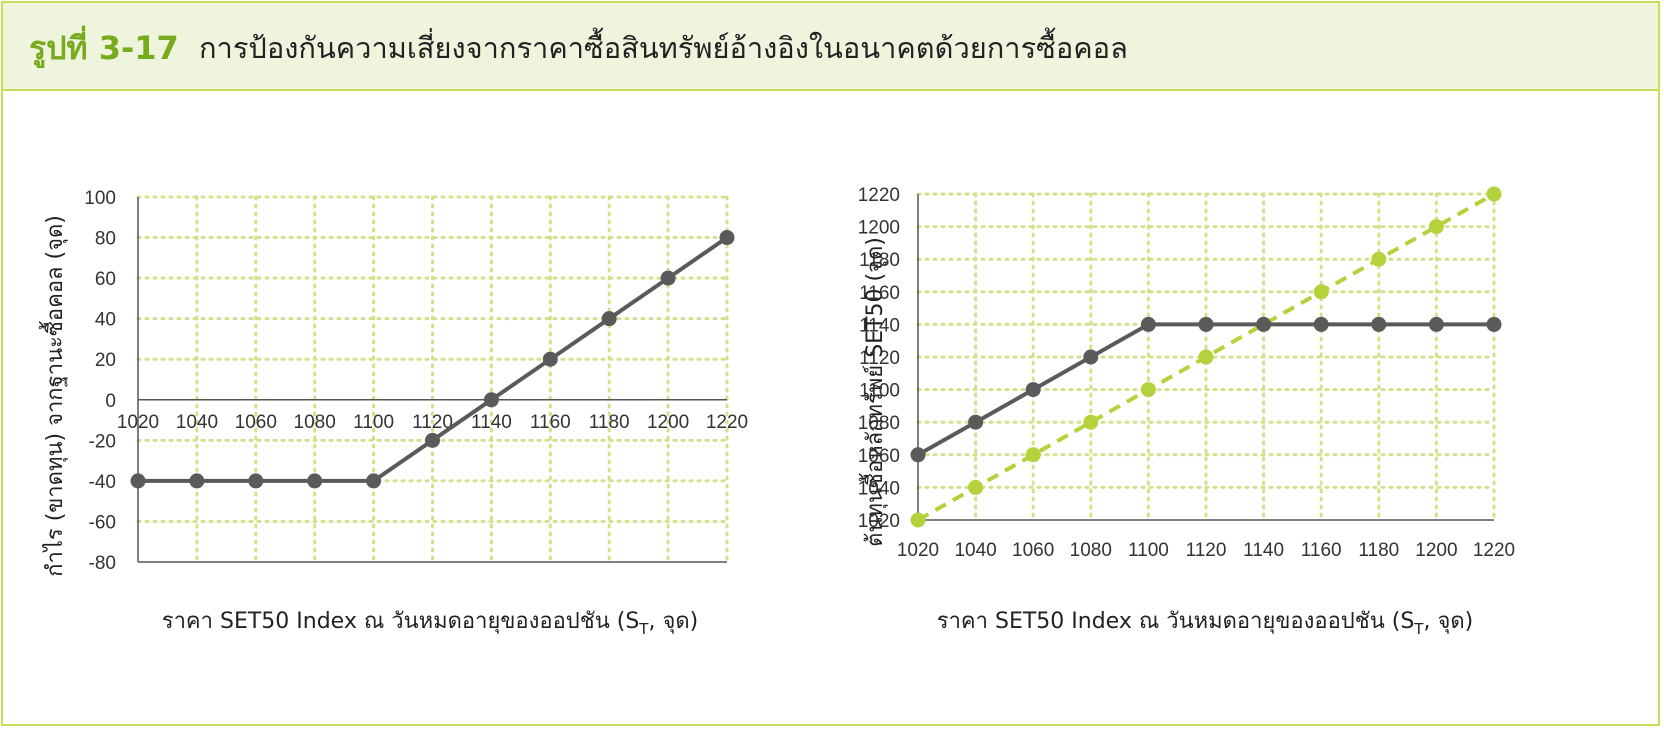 Image resolution: width=1664 pixels, height=730 pixels. Describe the element at coordinates (879, 521) in the screenshot. I see `y-tick-label: 1020` at that location.